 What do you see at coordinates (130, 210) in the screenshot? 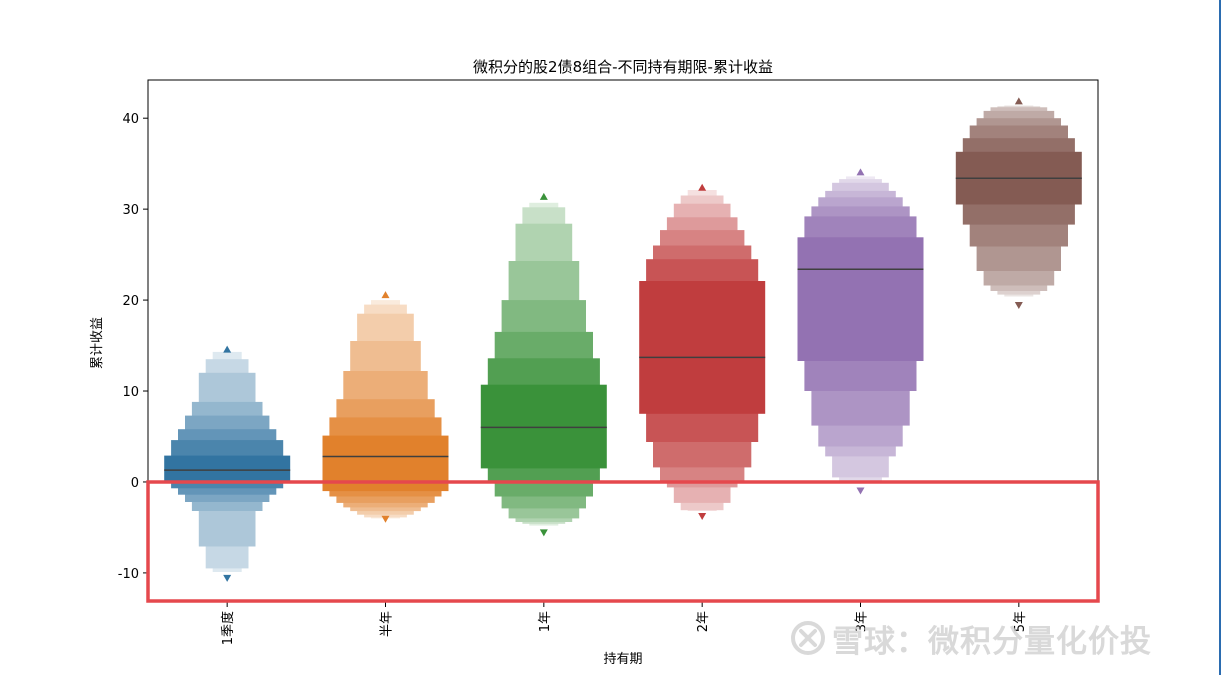
I see `y-tick-label: 30` at bounding box center [130, 210].